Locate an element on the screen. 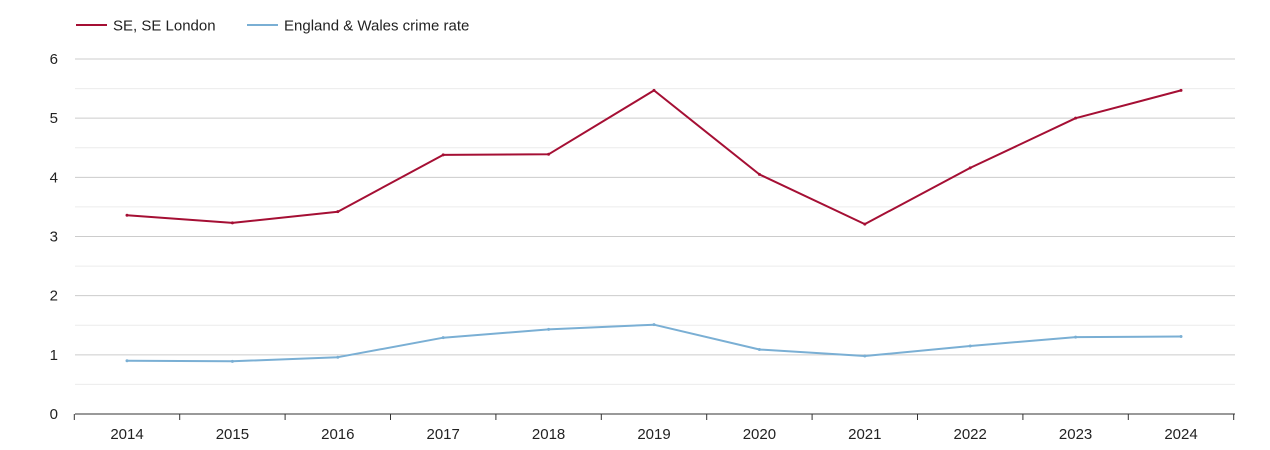  legend-label: SE, SE London is located at coordinates (164, 26).